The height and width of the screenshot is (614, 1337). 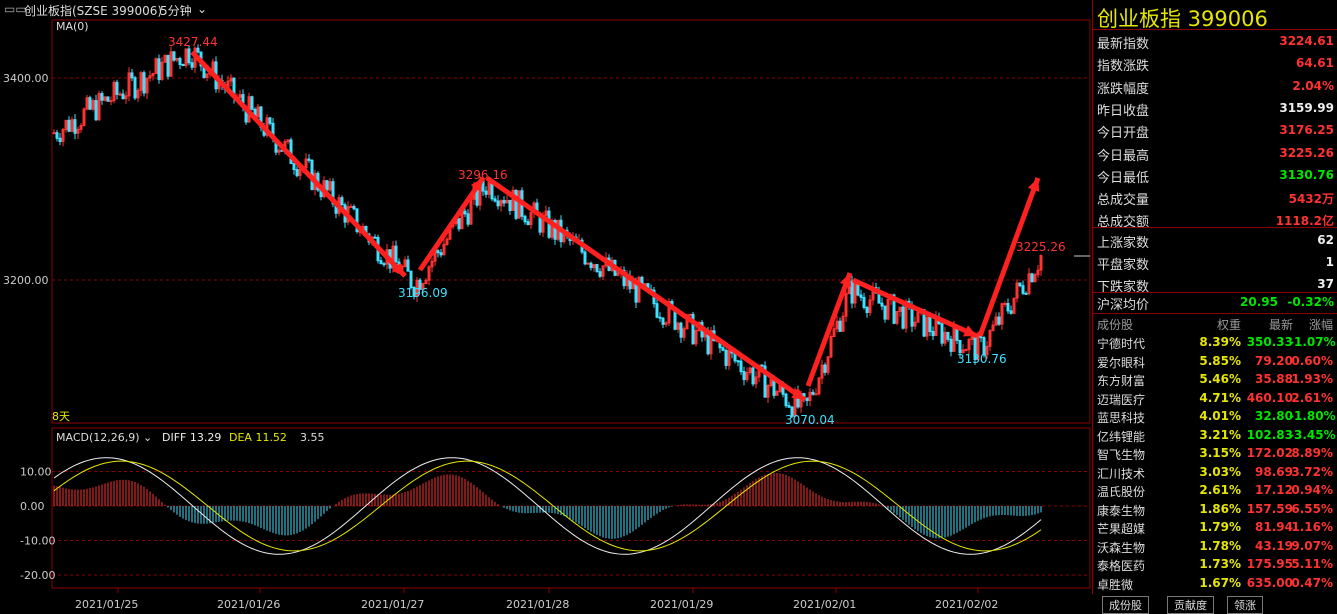 What do you see at coordinates (1315, 63) in the screenshot?
I see `quote-value: 64.61` at bounding box center [1315, 63].